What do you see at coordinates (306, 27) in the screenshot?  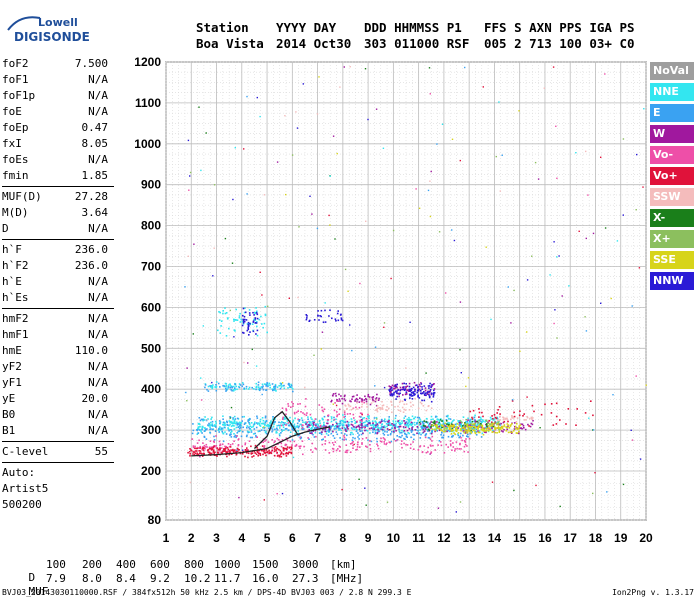 I see `header-date-label: YYYY DAY` at bounding box center [306, 27].